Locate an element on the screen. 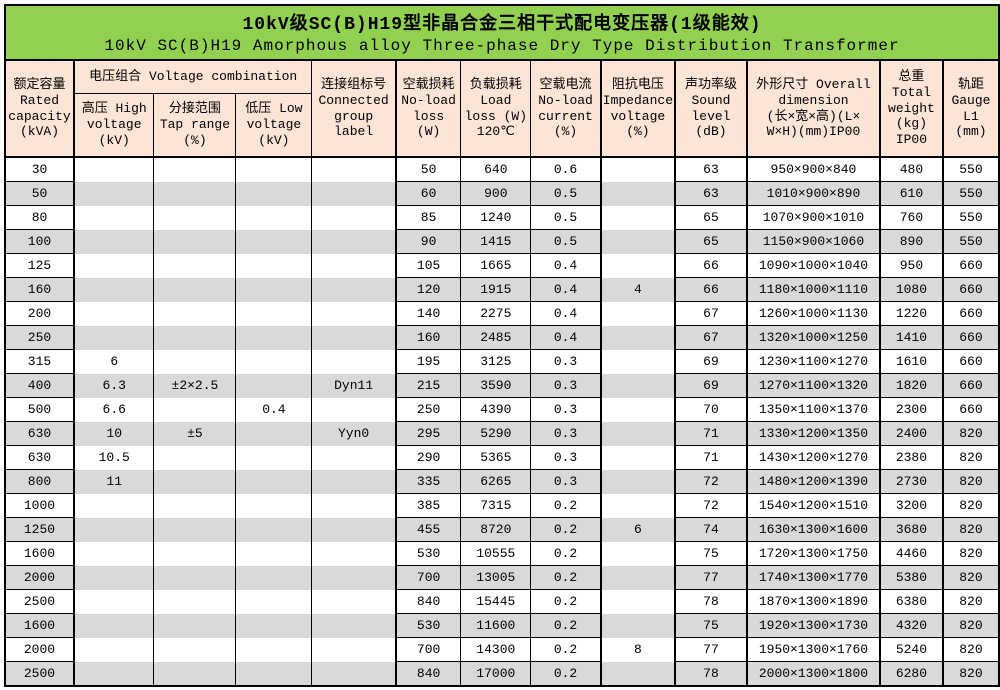  header-sound-level: 声功率级 Sound level (dB) is located at coordinates (711, 108).